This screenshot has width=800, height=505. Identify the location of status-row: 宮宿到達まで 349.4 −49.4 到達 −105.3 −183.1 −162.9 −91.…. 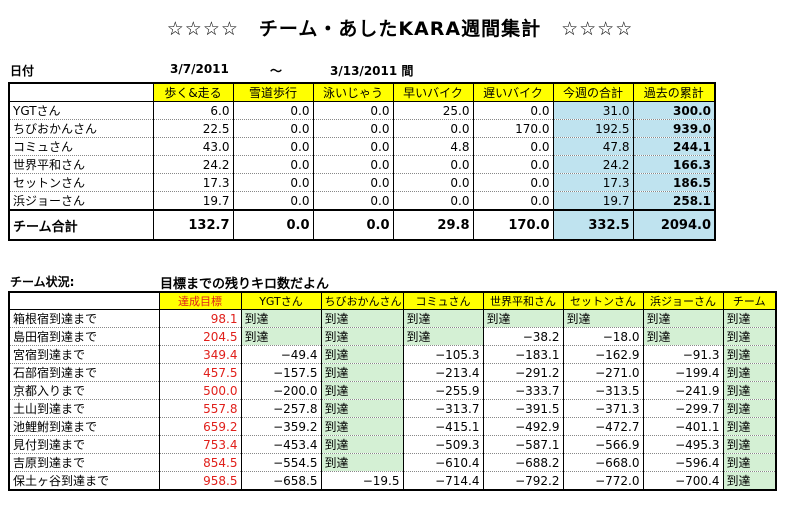
(392, 354).